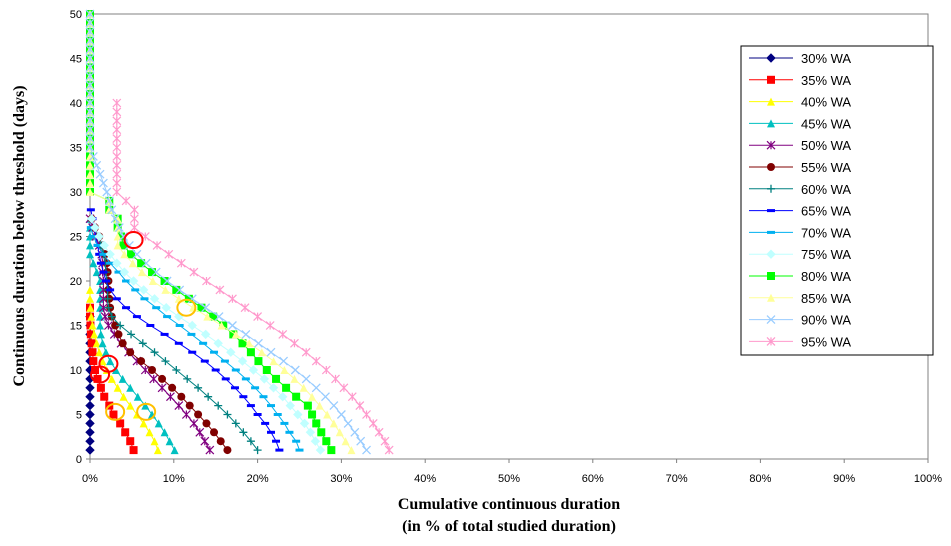 The image size is (951, 546). Describe the element at coordinates (677, 479) in the screenshot. I see `x-tick-label: 70%` at that location.